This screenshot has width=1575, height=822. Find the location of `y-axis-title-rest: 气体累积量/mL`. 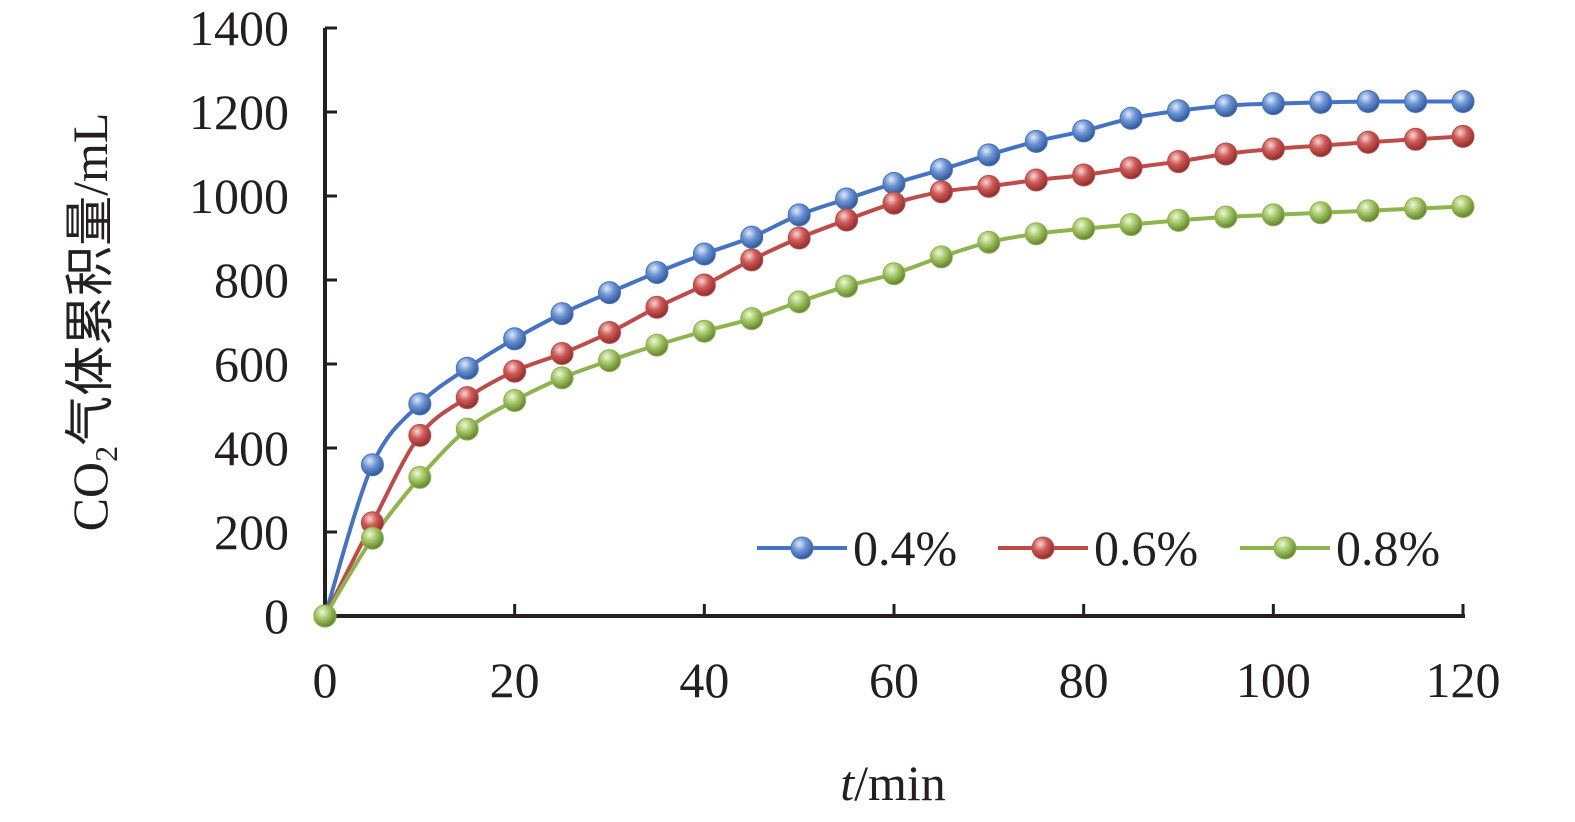

y-axis-title-rest: 气体累积量/mL is located at coordinates (90, 279).